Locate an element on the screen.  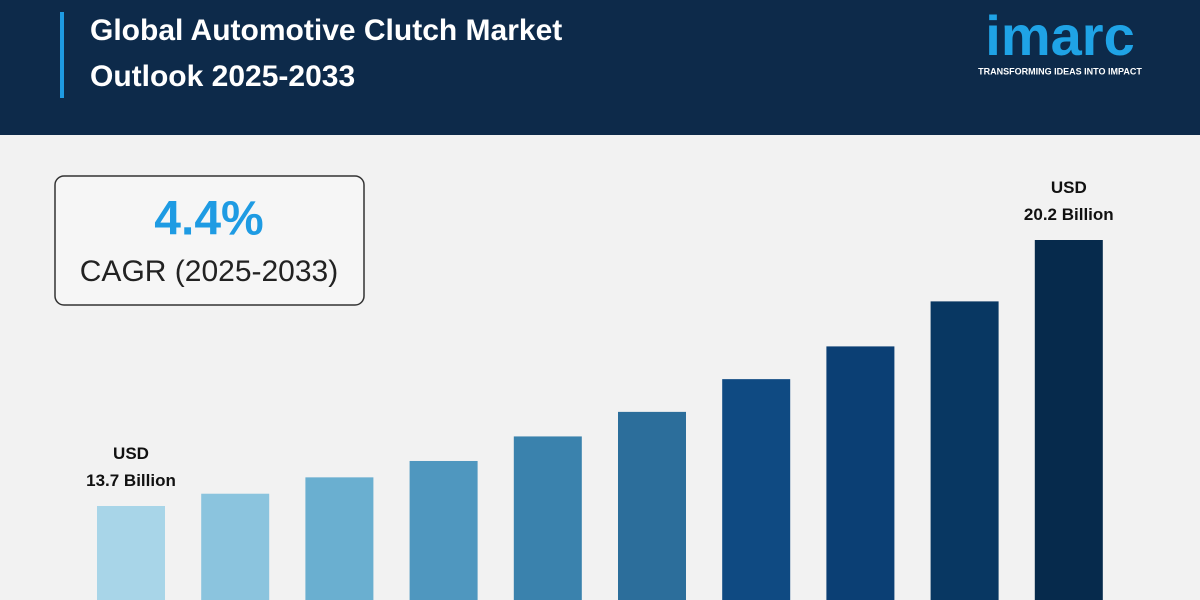
cagr-label: CAGR (2025-2033) is located at coordinates (209, 271).